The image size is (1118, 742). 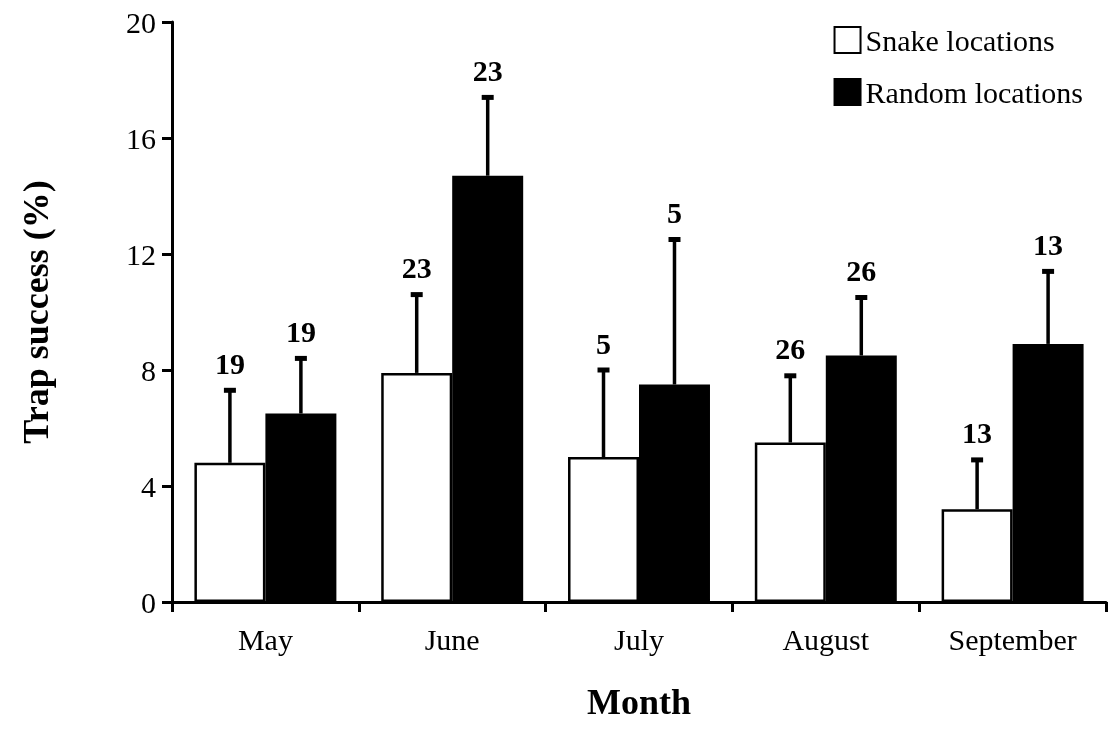 I want to click on y-tick-label: 20, so click(x=141, y=22).